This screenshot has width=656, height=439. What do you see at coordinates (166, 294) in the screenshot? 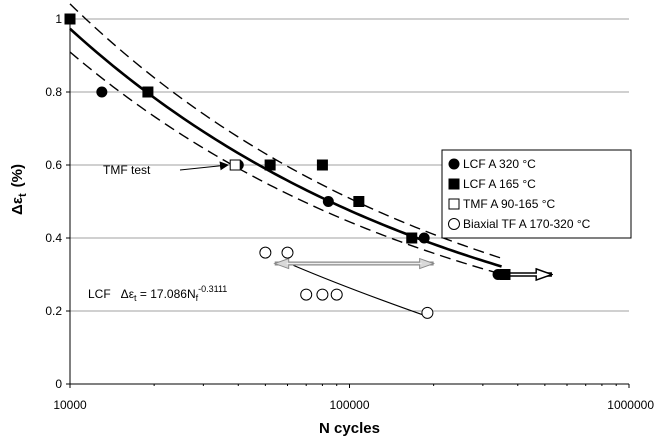
I see `equation-mid: = 17.086N` at bounding box center [166, 294].